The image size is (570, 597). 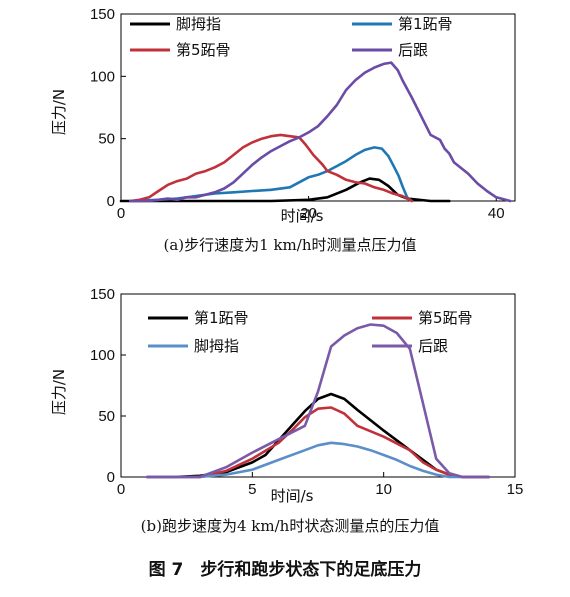 I want to click on chart-b-ylabel: 压力/N, so click(x=59, y=392).